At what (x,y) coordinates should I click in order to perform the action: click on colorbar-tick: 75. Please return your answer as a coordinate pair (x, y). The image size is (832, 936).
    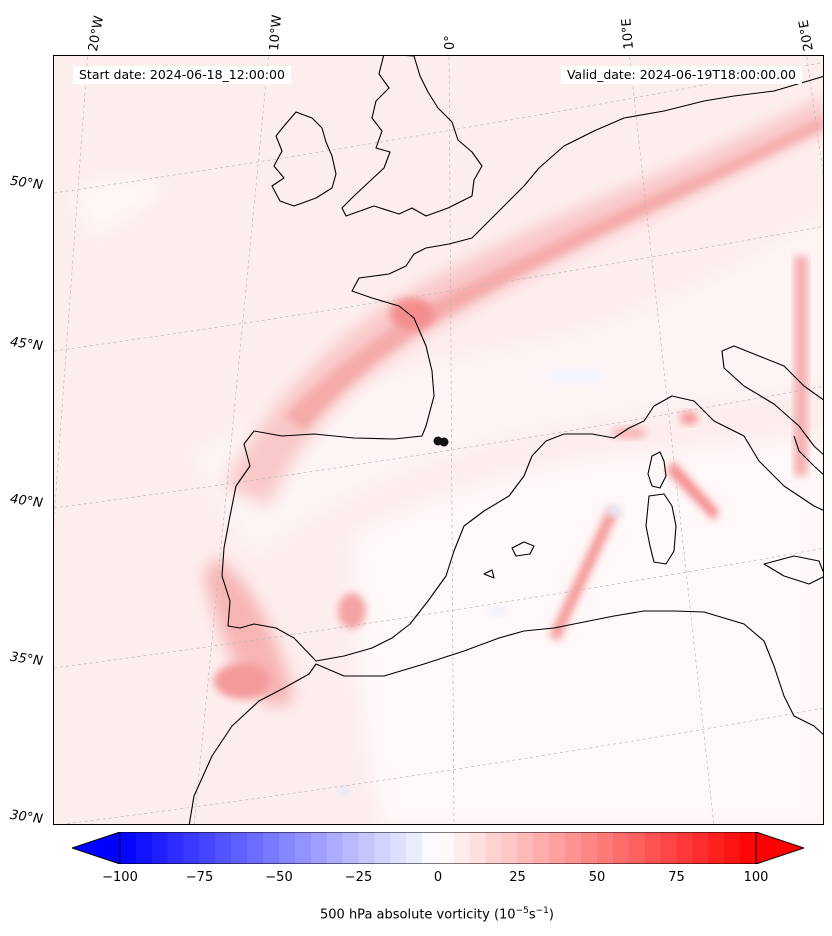
    Looking at the image, I should click on (676, 877).